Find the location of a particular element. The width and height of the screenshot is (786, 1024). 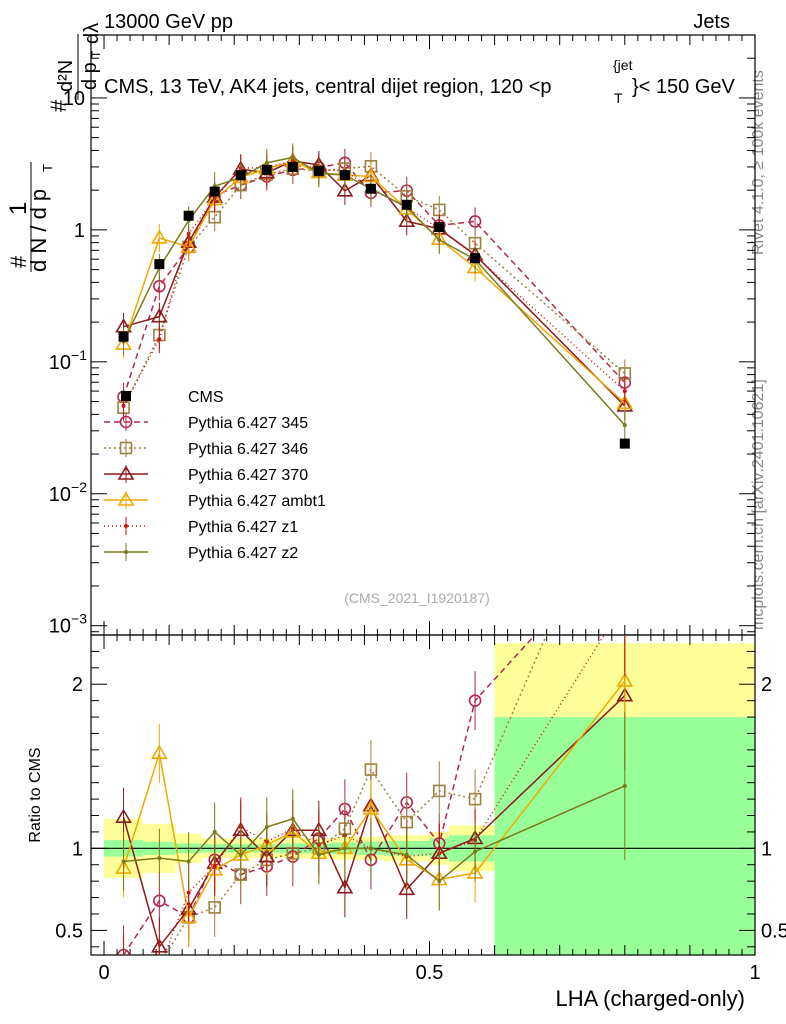

x-tick-label: 1 is located at coordinates (754, 973).